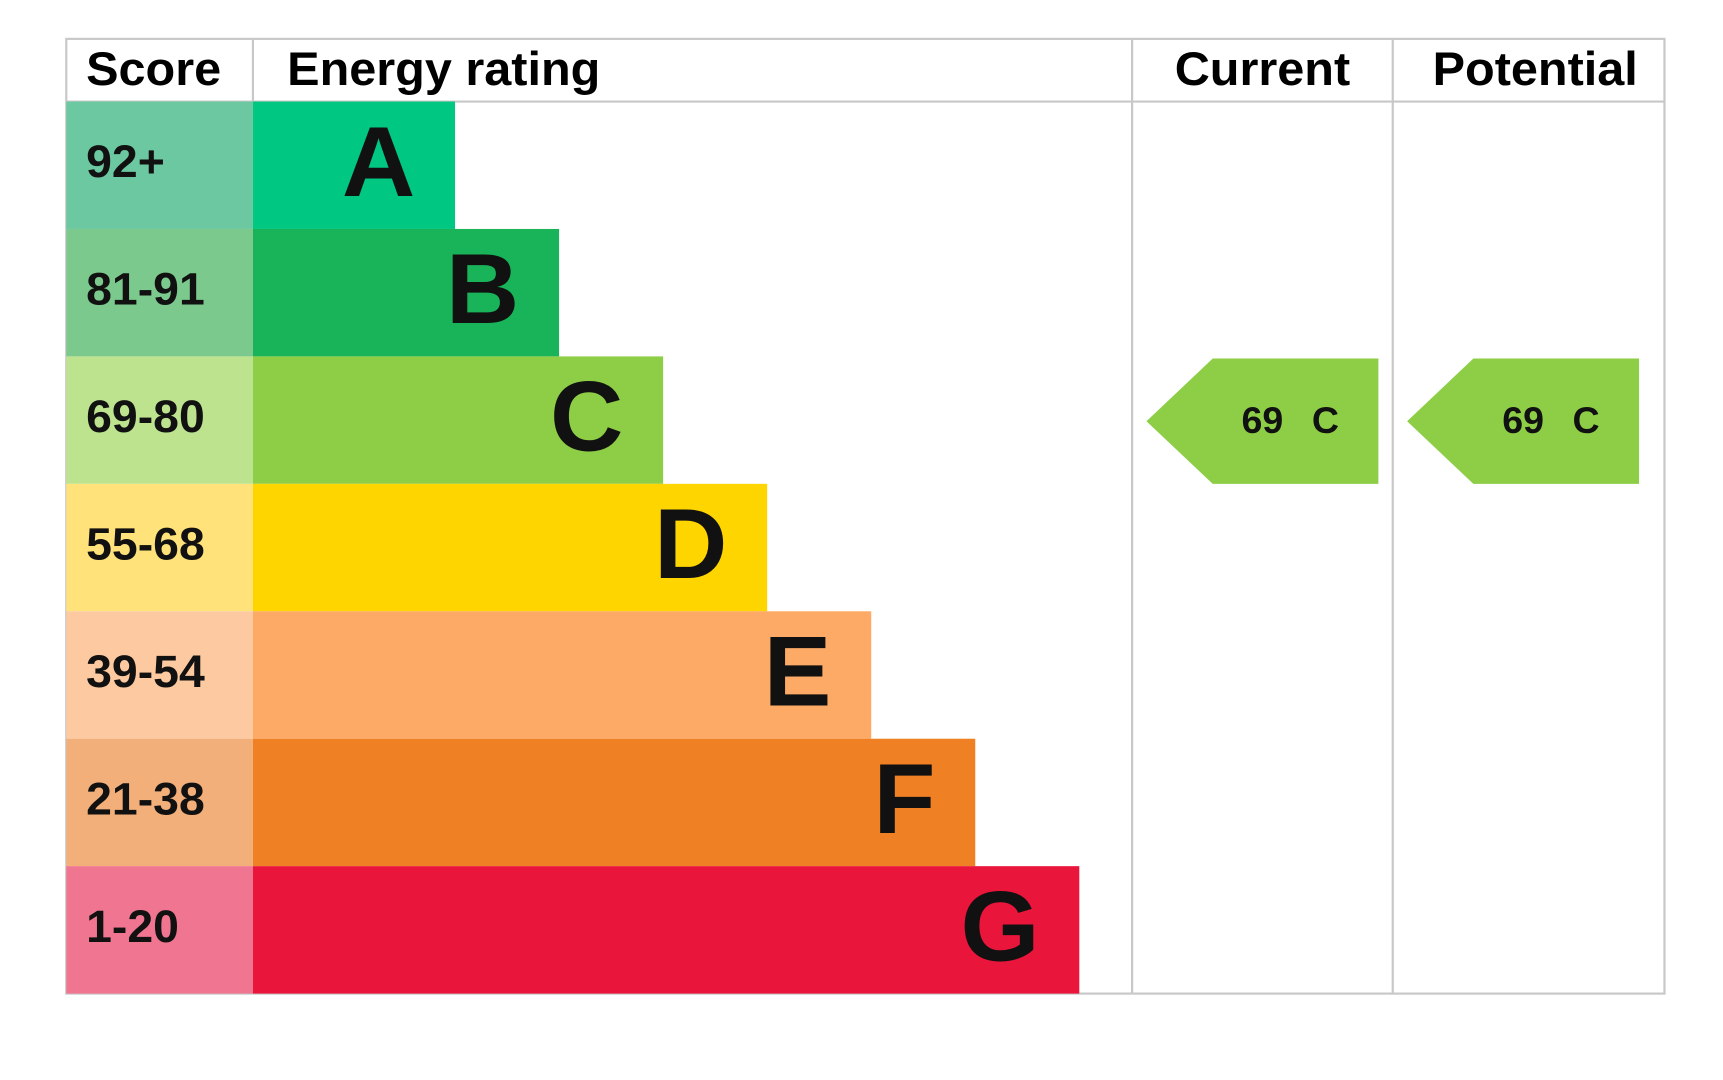  Describe the element at coordinates (690, 544) in the screenshot. I see `rating-letter: D` at that location.